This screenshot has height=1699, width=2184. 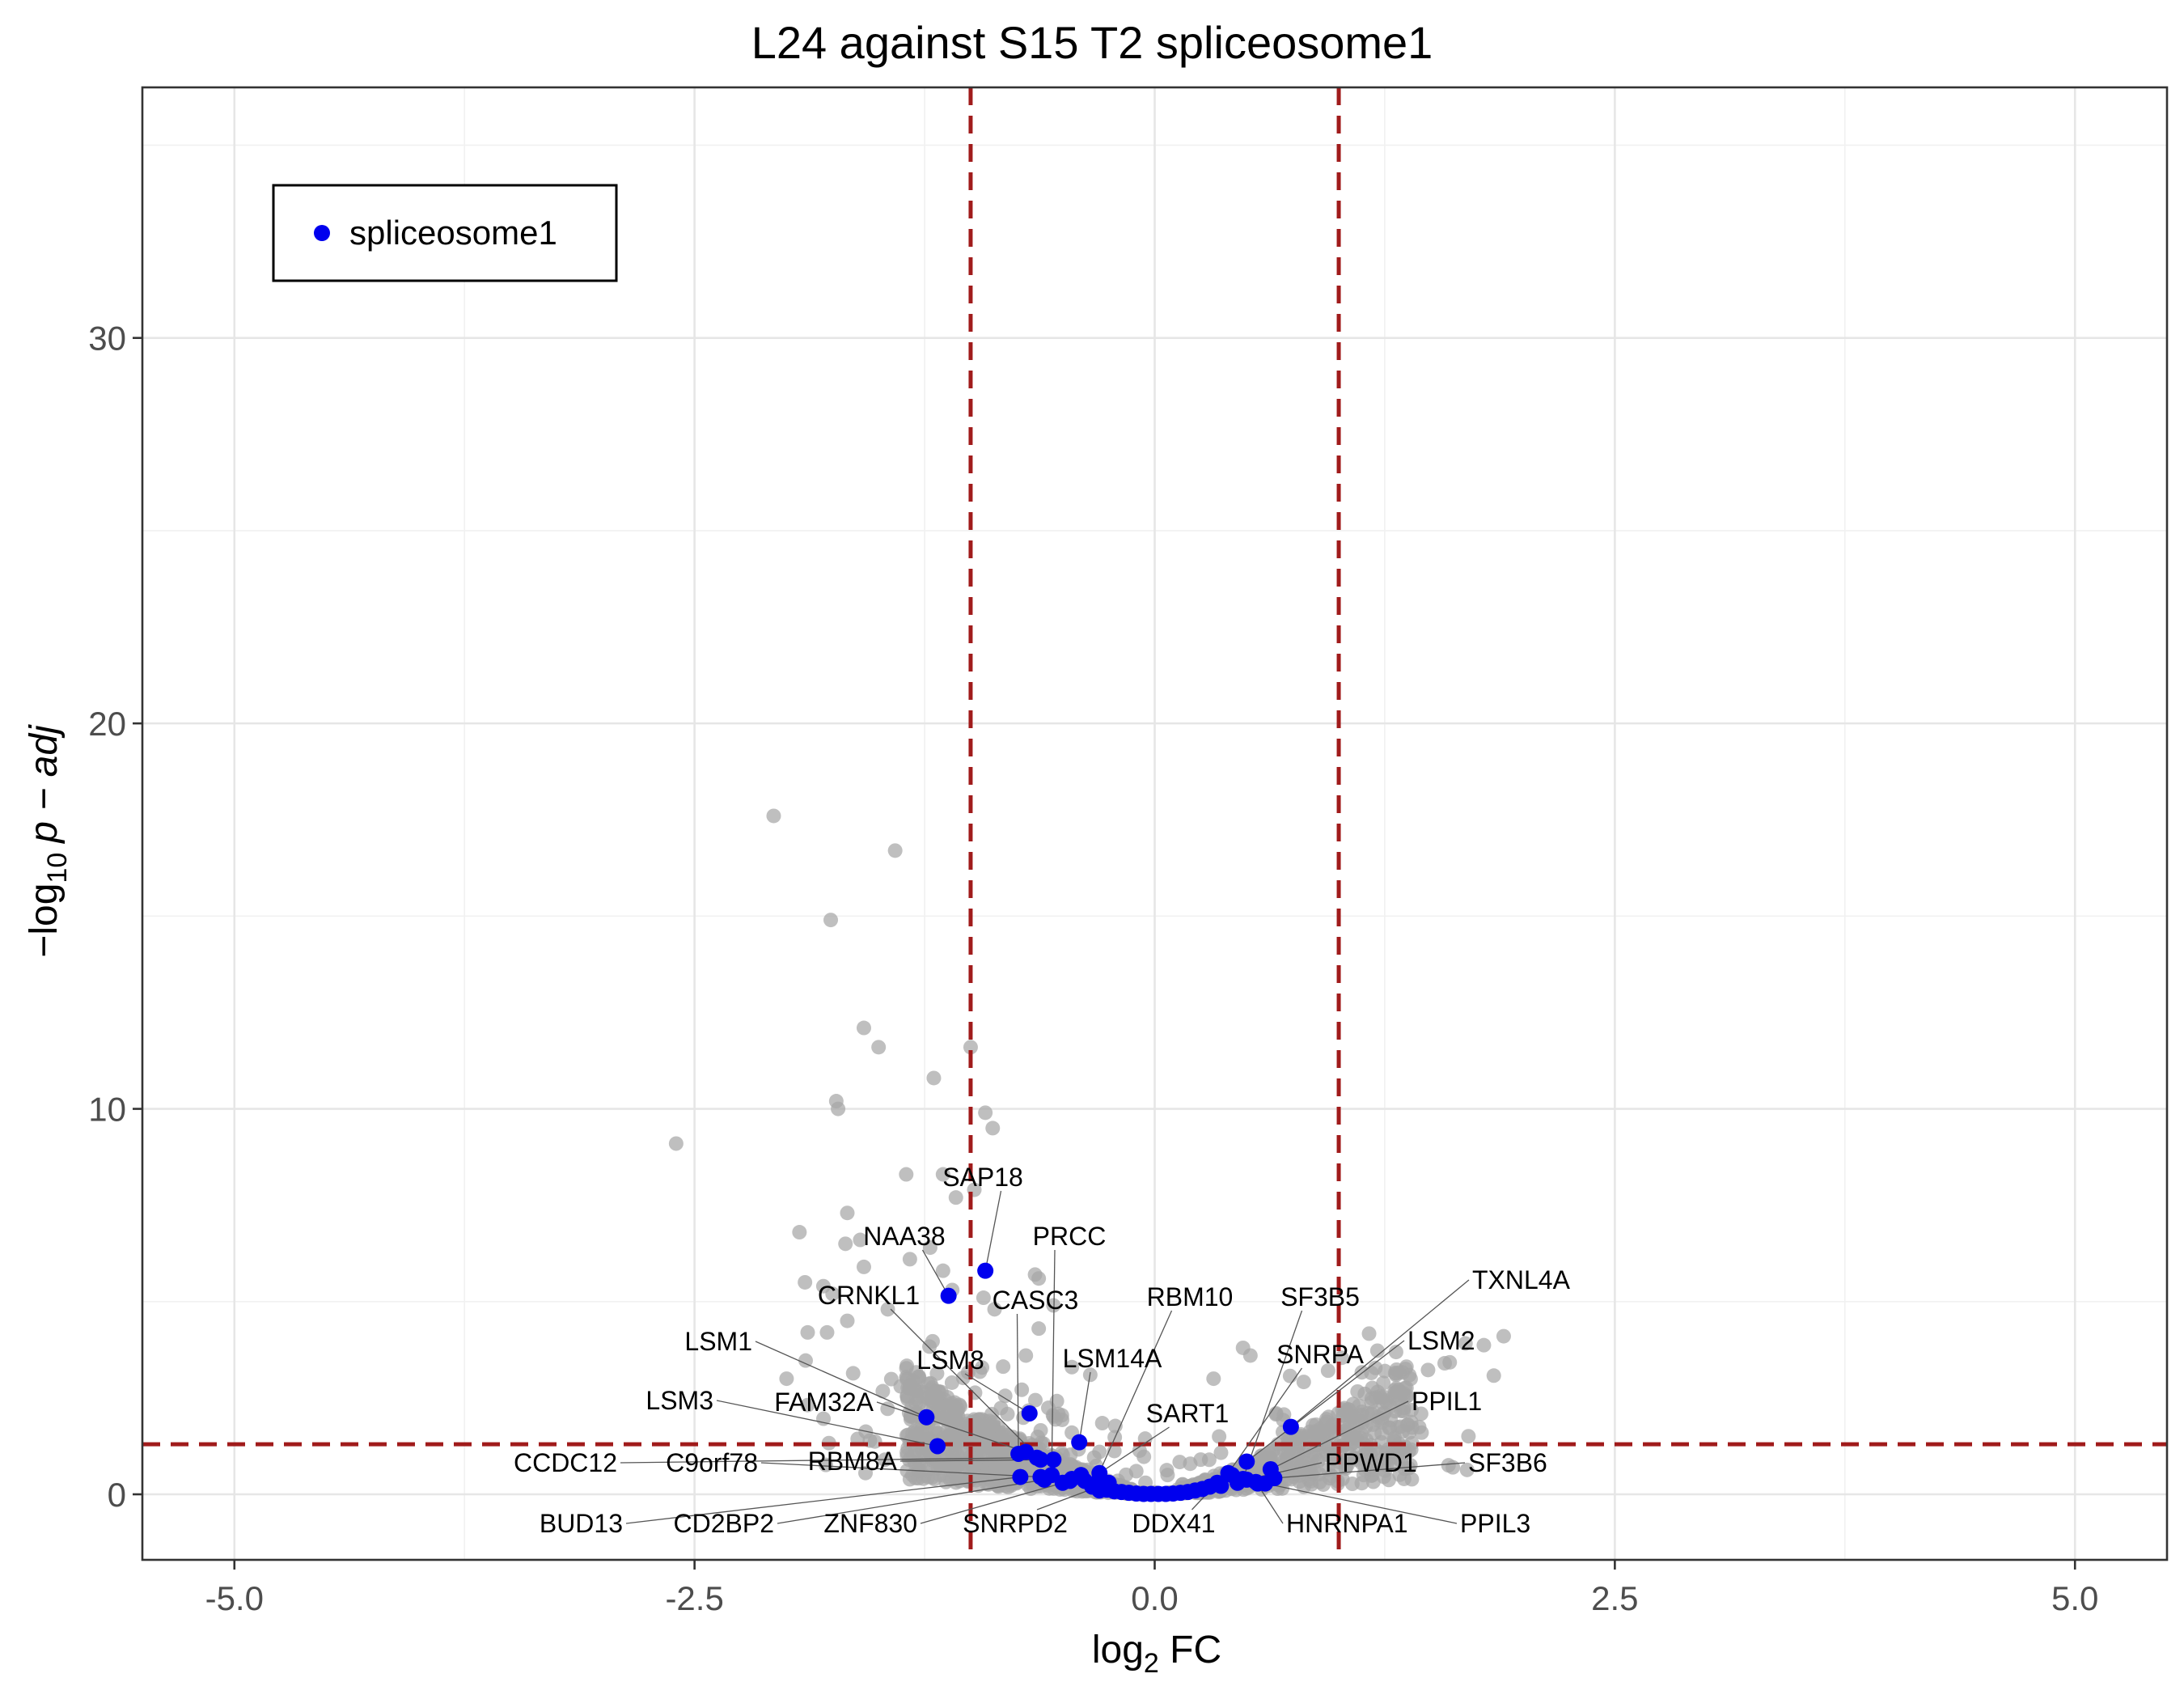 What do you see at coordinates (1157, 1654) in the screenshot?
I see `x-axis-title: log2 FC` at bounding box center [1157, 1654].